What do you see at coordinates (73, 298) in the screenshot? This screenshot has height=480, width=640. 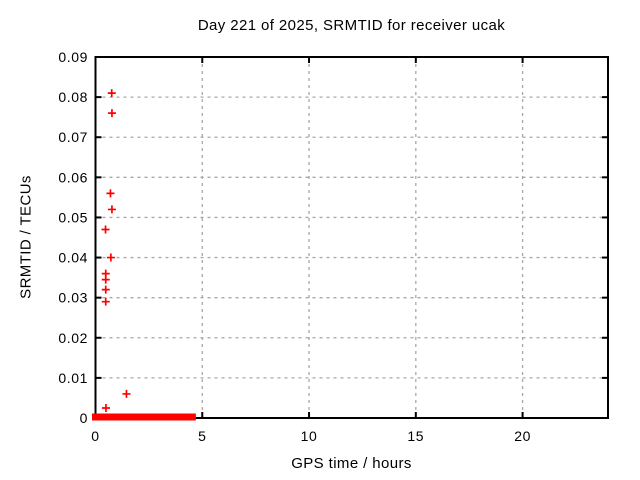 I see `y-tick-label: 0.03` at bounding box center [73, 298].